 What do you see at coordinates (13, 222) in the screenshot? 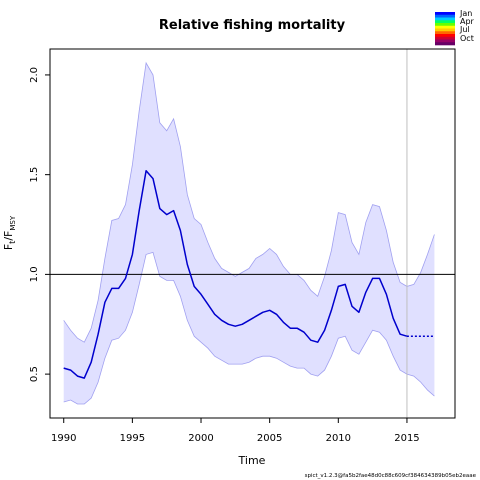
I see `y-axis-label-sub-msy: MSY` at bounding box center [13, 222].